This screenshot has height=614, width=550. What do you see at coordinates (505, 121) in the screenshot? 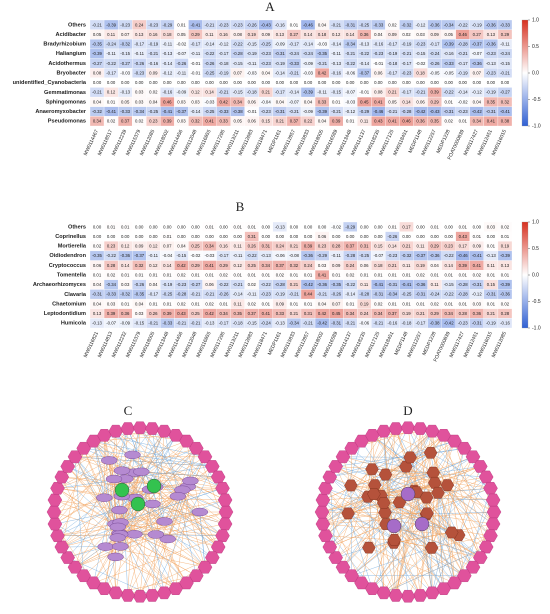
I see `heatmap-cell` at bounding box center [505, 121].